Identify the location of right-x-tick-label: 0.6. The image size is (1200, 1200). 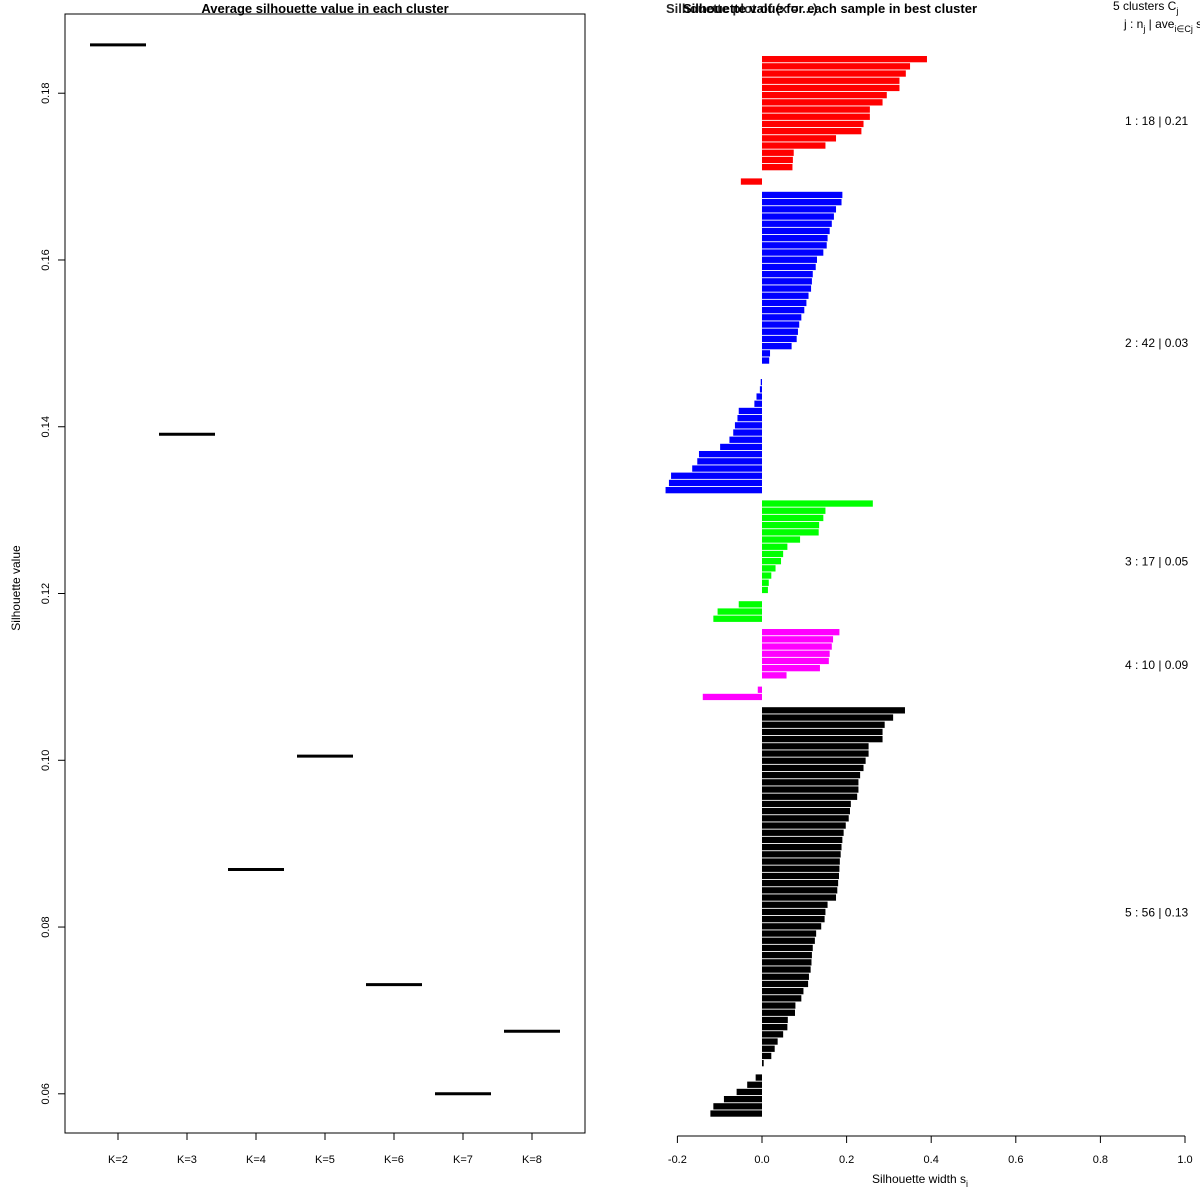
(1015, 1160).